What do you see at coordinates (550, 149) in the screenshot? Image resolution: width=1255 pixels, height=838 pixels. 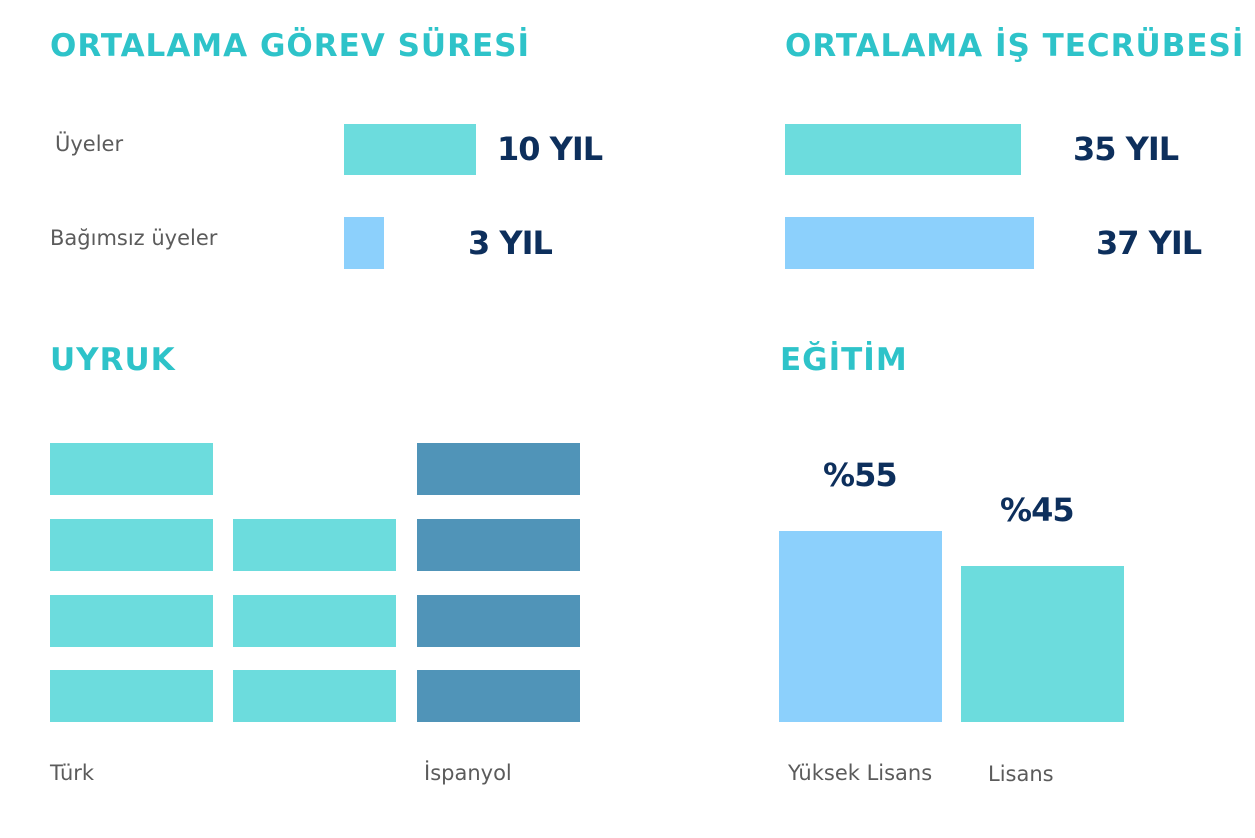 I see `tenure-value-members: 10 YIL` at bounding box center [550, 149].